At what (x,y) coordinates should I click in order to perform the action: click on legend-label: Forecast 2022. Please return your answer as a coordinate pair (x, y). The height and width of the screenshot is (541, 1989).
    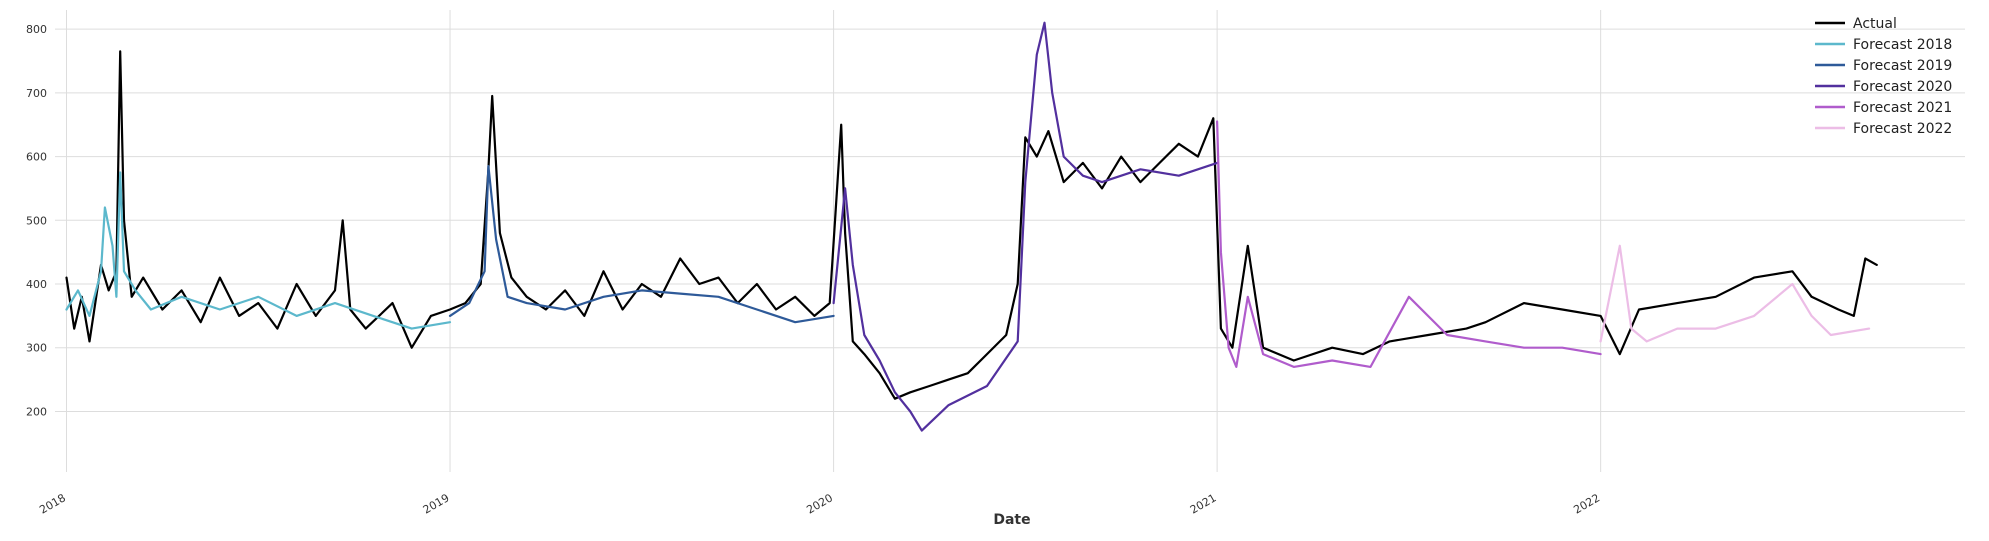
    Looking at the image, I should click on (1902, 129).